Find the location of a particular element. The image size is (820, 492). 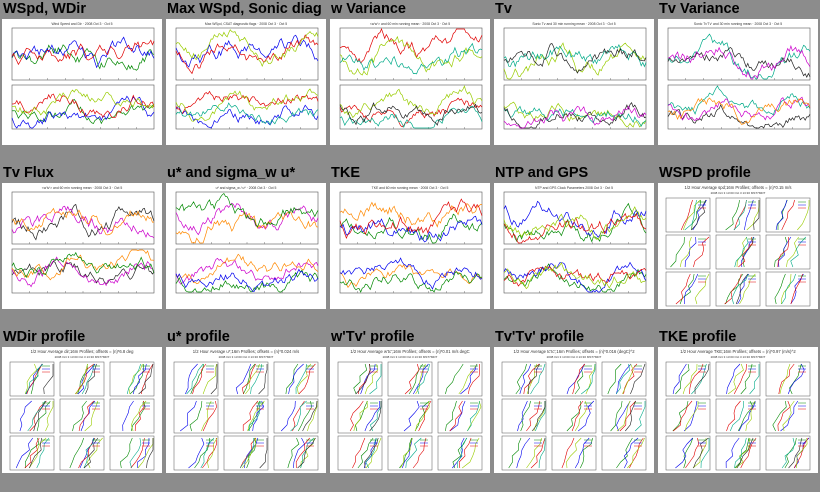

title-tvtv-profile: Tv'Tv' profile is located at coordinates (540, 337).